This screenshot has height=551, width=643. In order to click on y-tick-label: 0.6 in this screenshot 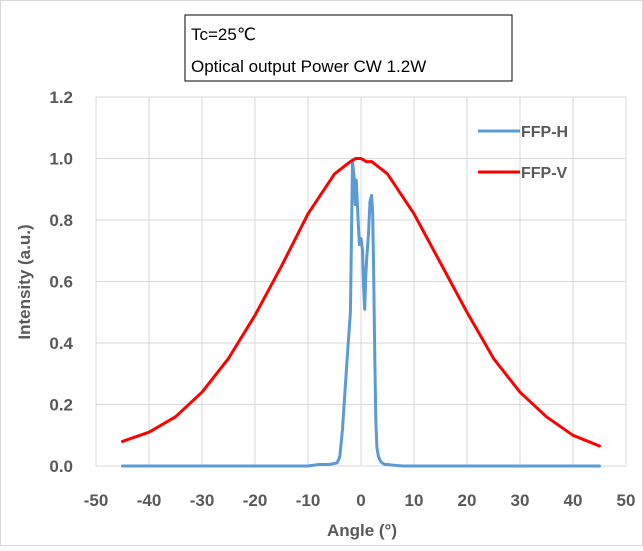, I will do `click(61, 282)`.